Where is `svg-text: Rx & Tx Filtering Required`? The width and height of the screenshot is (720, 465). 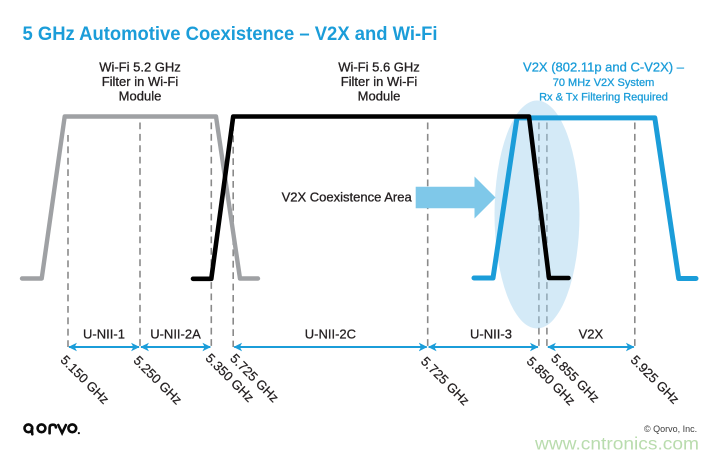 svg-text: Rx & Tx Filtering Required is located at coordinates (603, 98).